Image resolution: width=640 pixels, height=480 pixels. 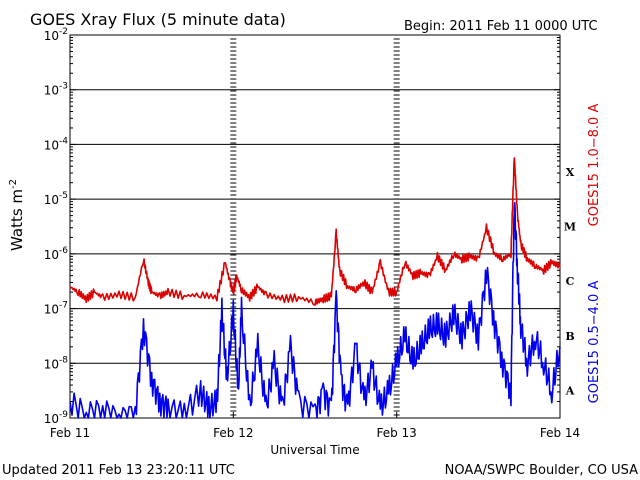 I want to click on source-credit: NOAA/SWPC Boulder, CO USA, so click(x=541, y=470).